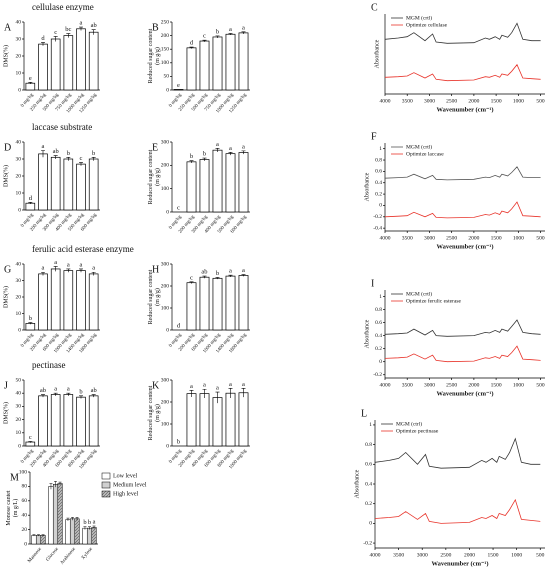  I want to click on panel-letter: D, so click(7, 147).